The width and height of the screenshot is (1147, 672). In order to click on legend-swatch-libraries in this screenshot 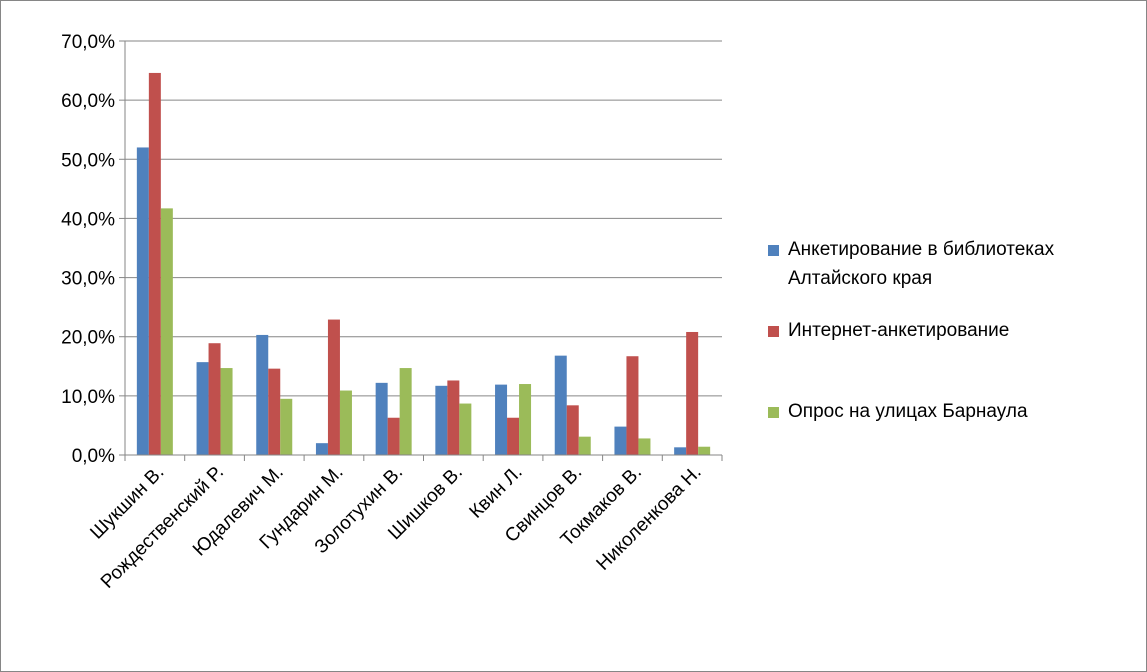, I will do `click(773, 250)`.